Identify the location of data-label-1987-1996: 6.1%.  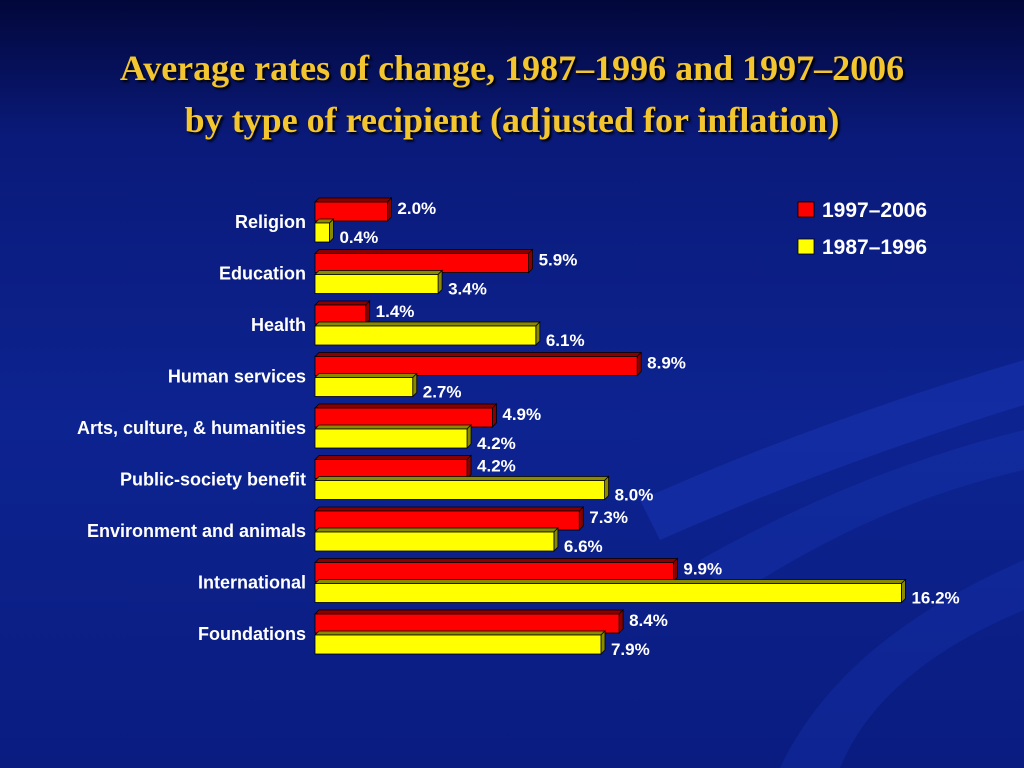
(565, 340).